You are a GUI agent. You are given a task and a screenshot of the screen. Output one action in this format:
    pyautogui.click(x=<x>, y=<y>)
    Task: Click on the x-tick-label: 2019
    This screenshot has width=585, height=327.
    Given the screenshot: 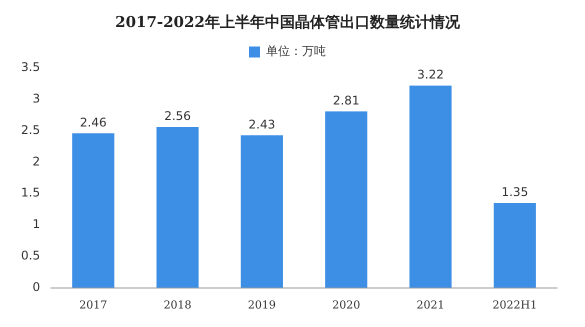 What is the action you would take?
    pyautogui.click(x=262, y=305)
    